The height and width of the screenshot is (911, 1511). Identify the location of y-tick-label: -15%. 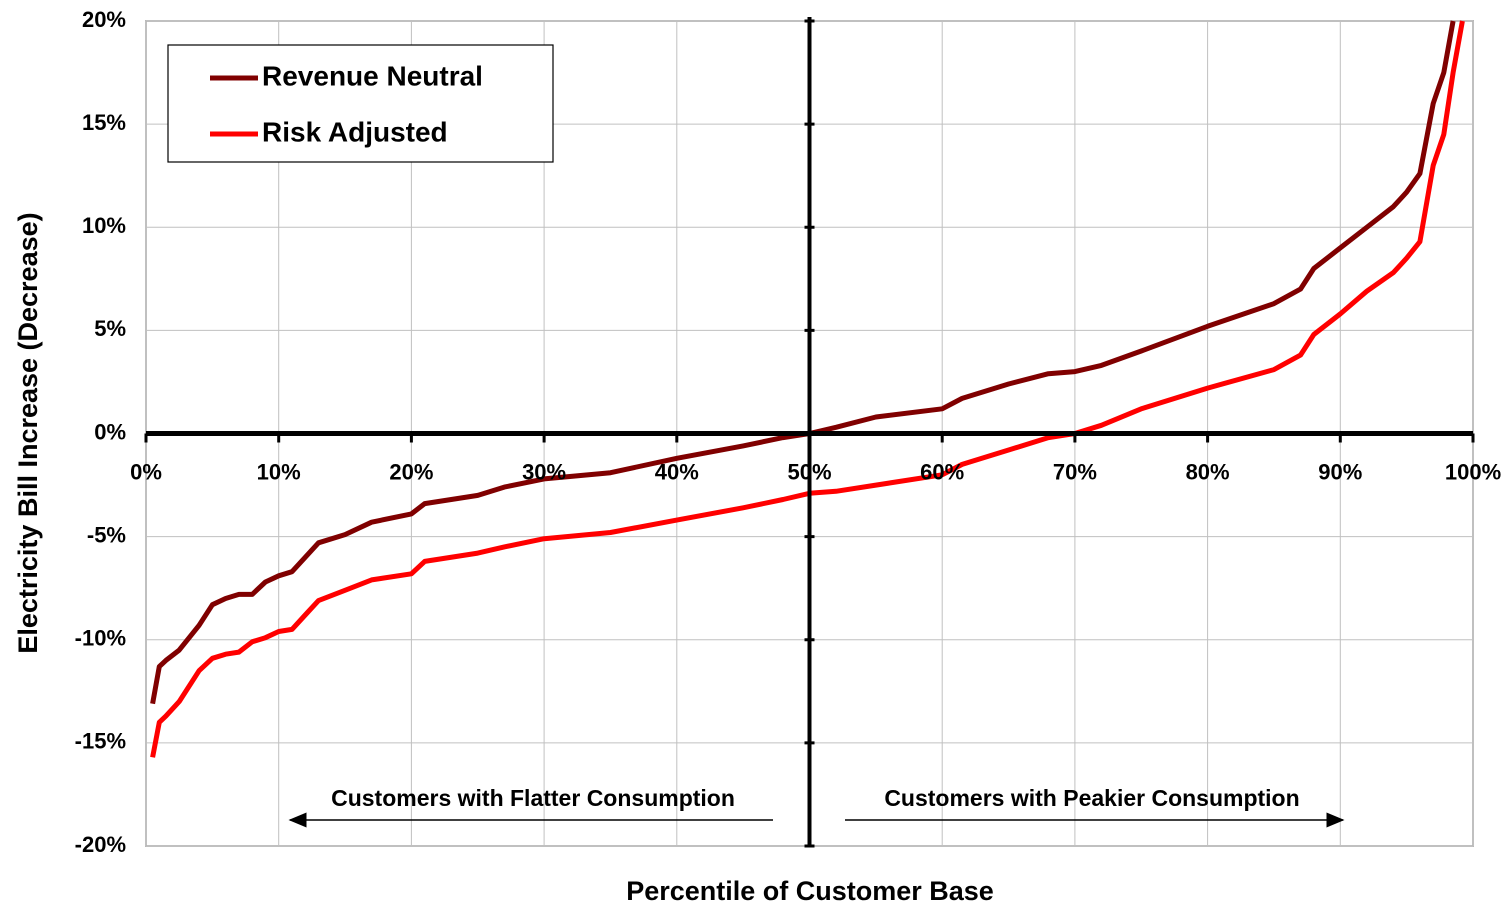
(100, 741).